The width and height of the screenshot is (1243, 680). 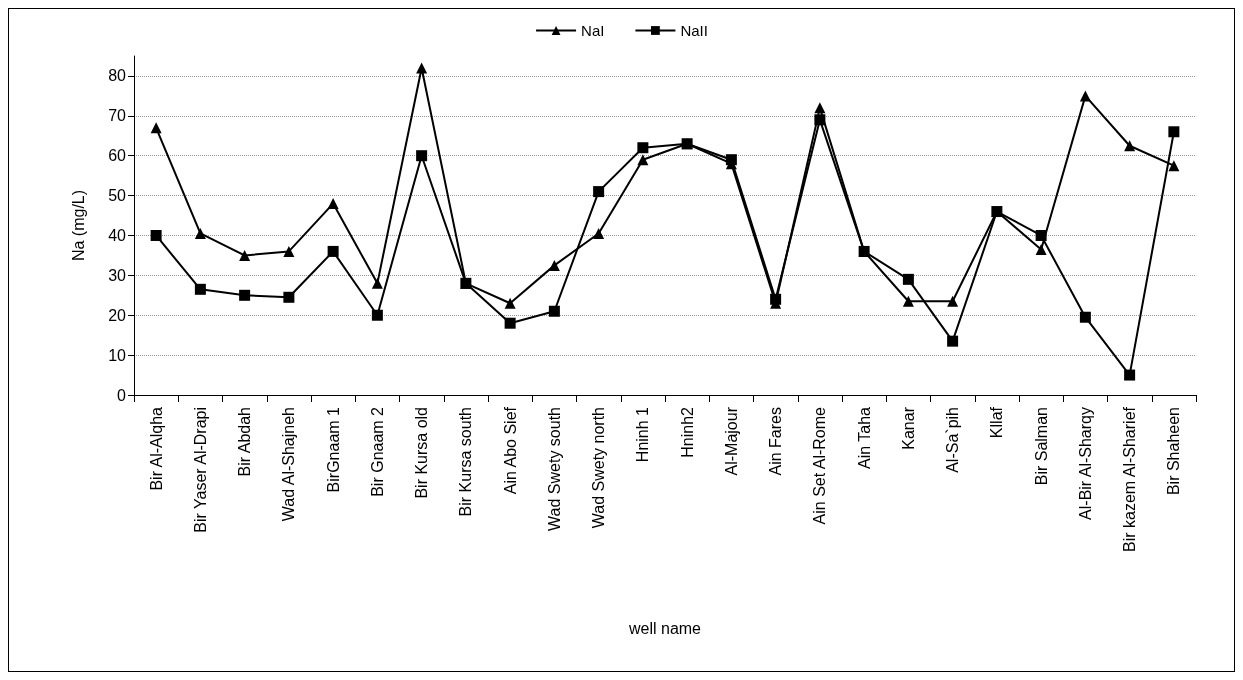 I want to click on x-tick-label: Bir kazem Al-Sharief, so click(x=1130, y=479).